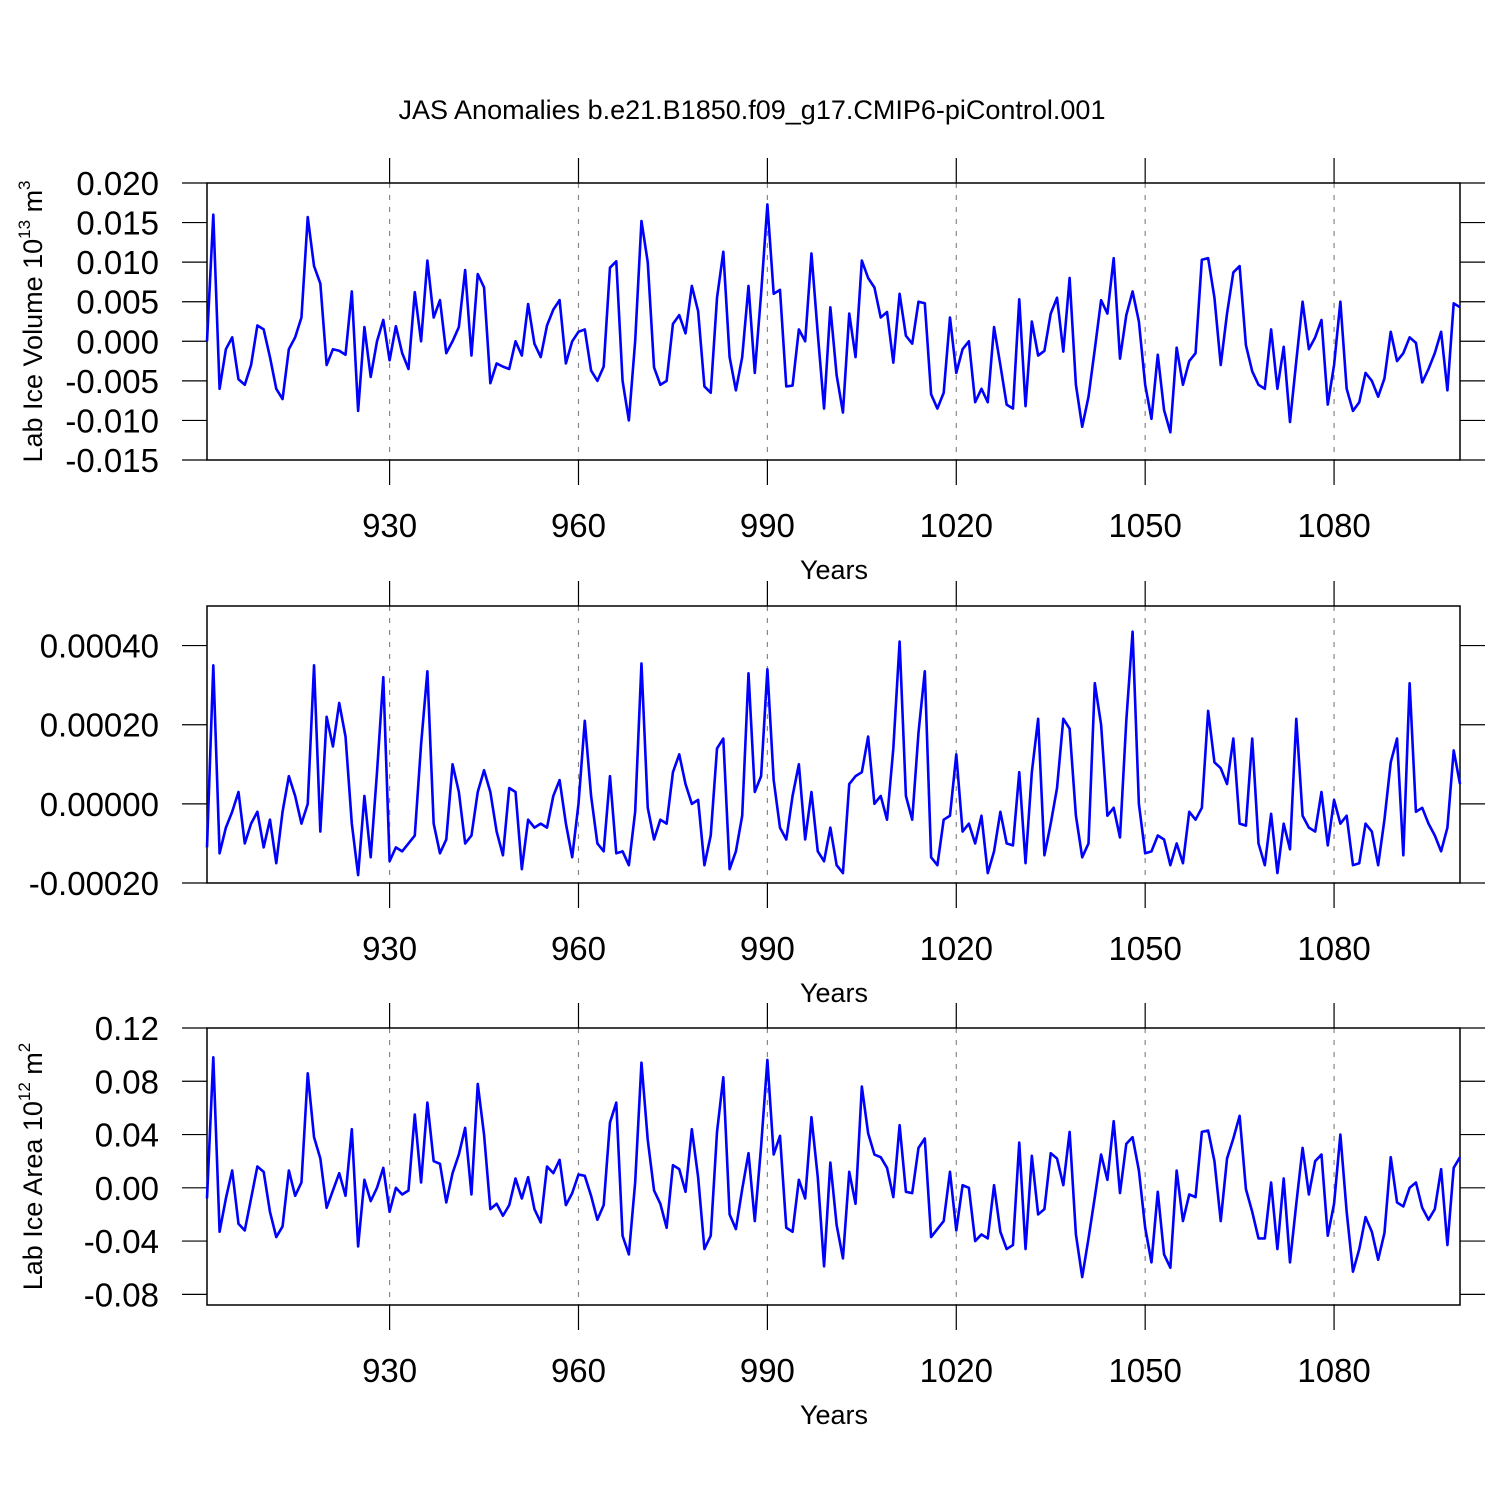 This screenshot has height=1500, width=1500. What do you see at coordinates (127, 1081) in the screenshot?
I see `y-tick-label: 0.08` at bounding box center [127, 1081].